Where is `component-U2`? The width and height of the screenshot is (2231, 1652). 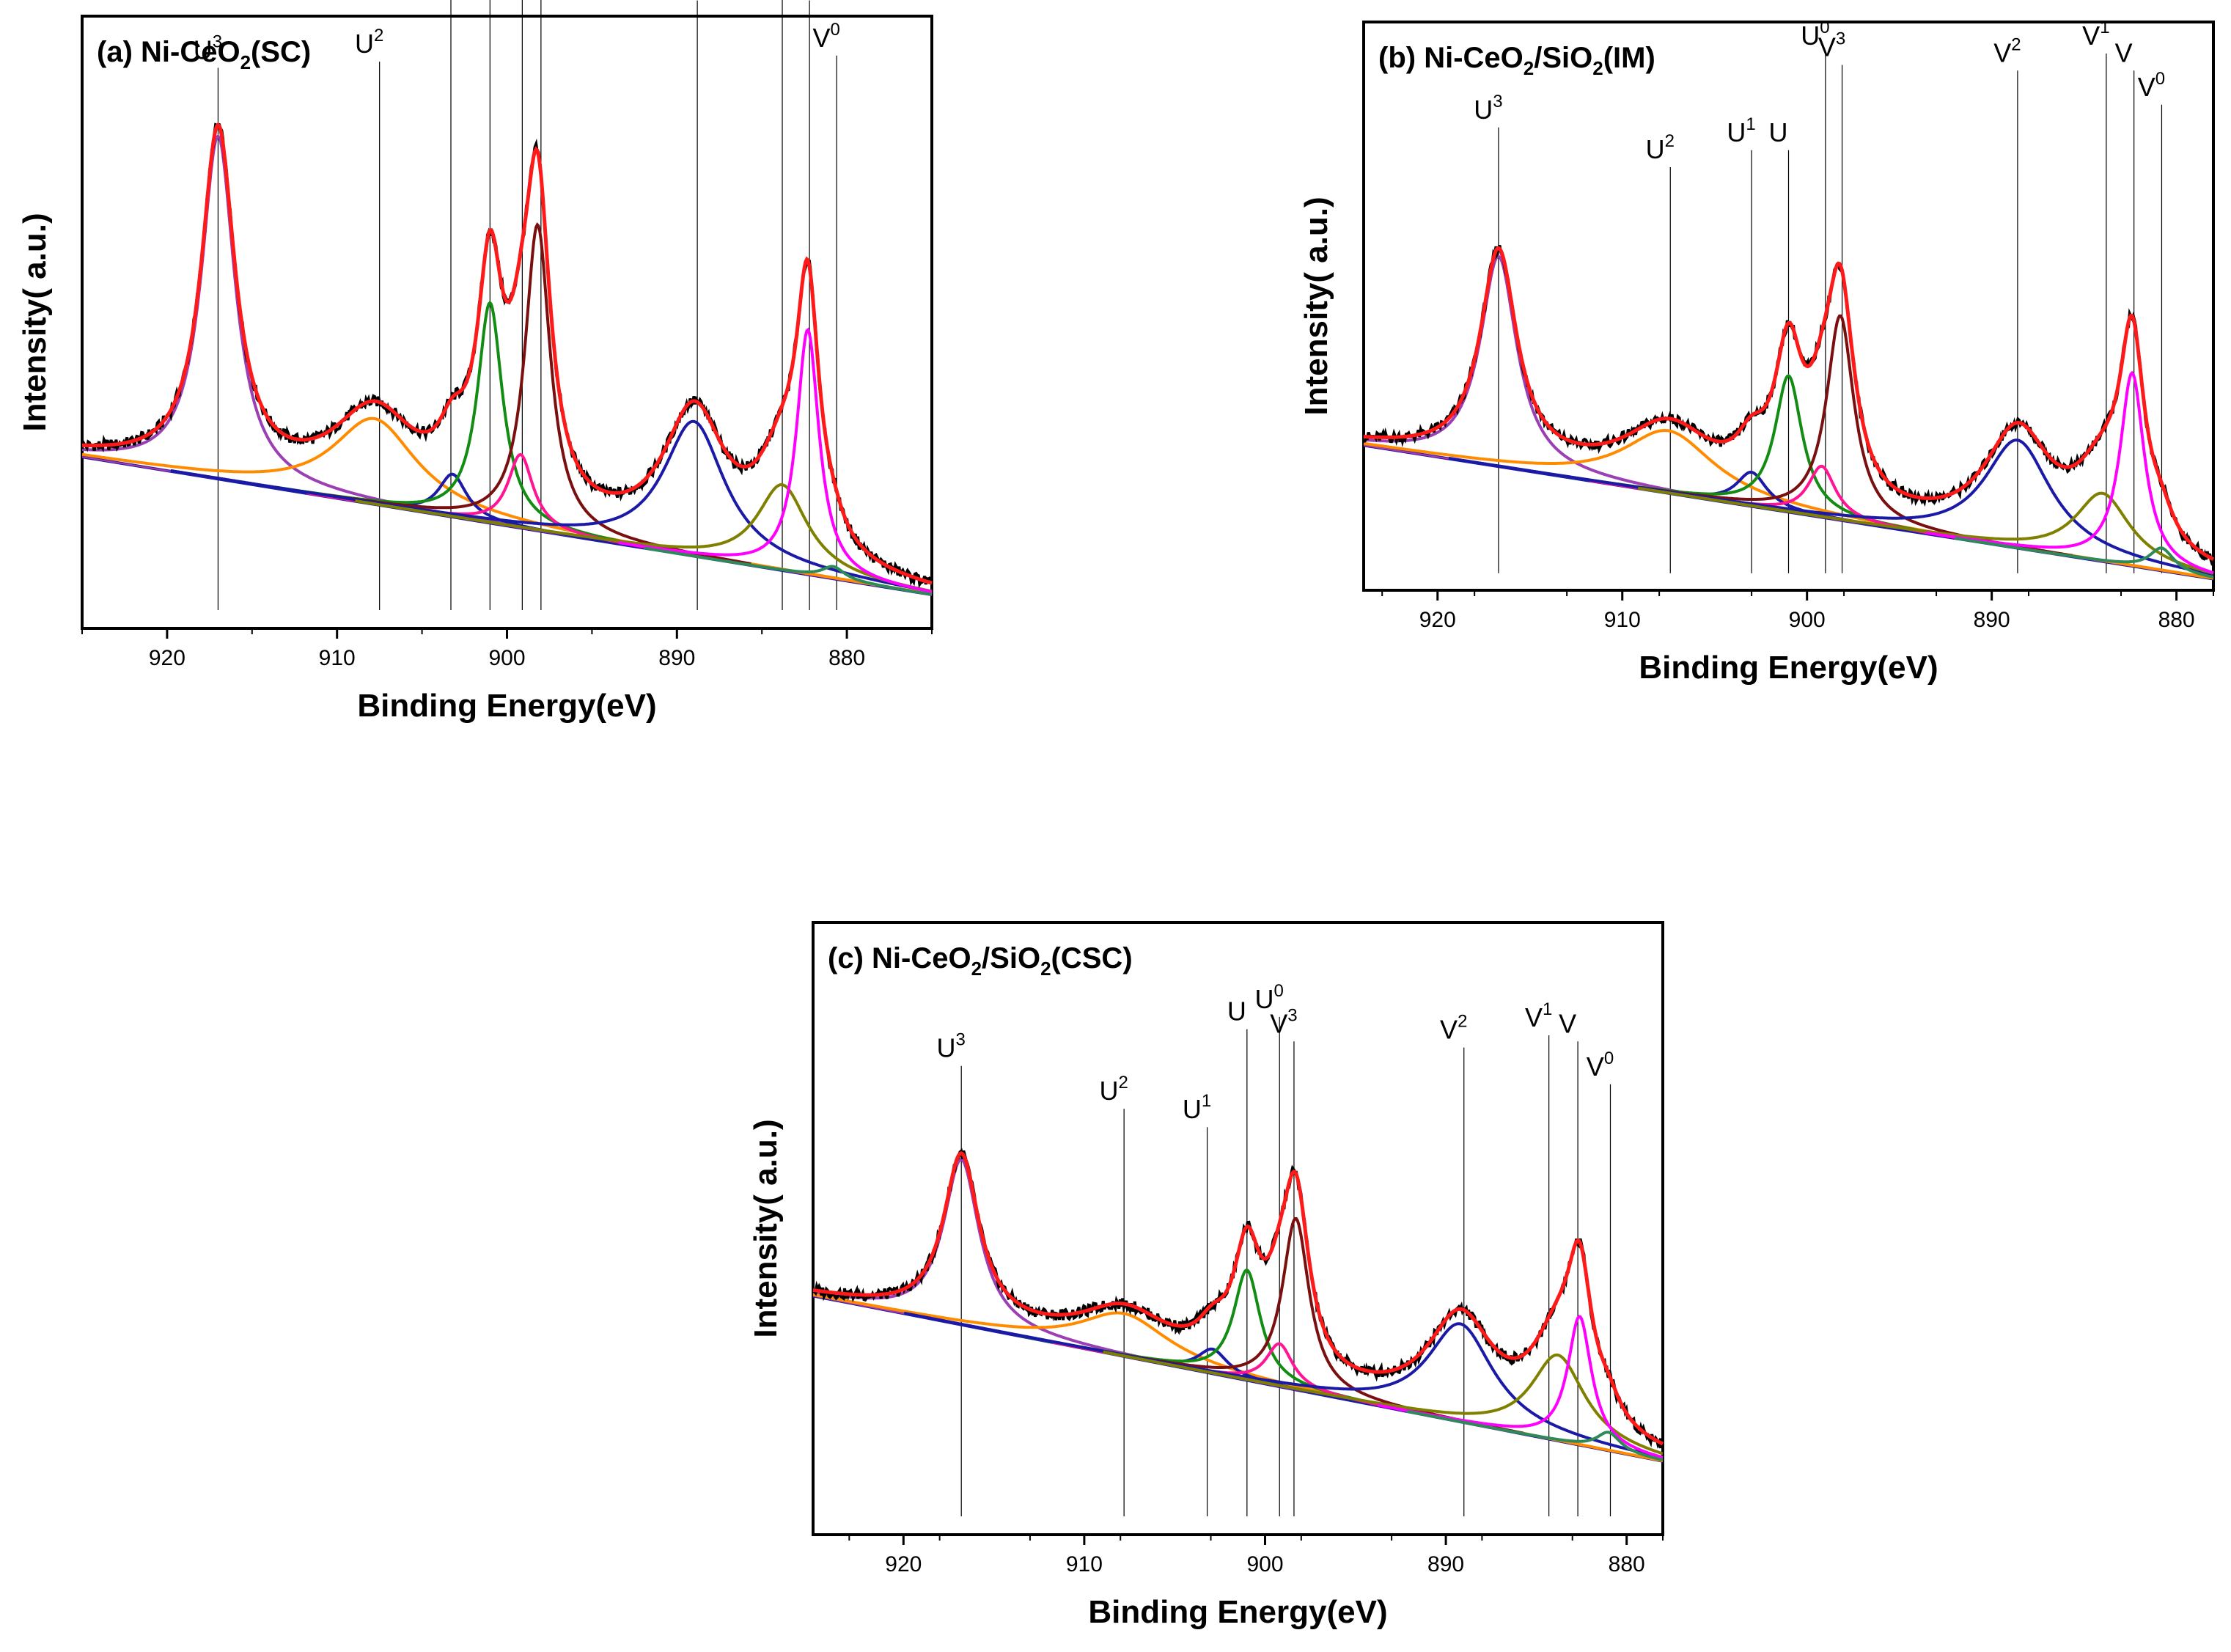
component-U2 is located at coordinates (507, 506).